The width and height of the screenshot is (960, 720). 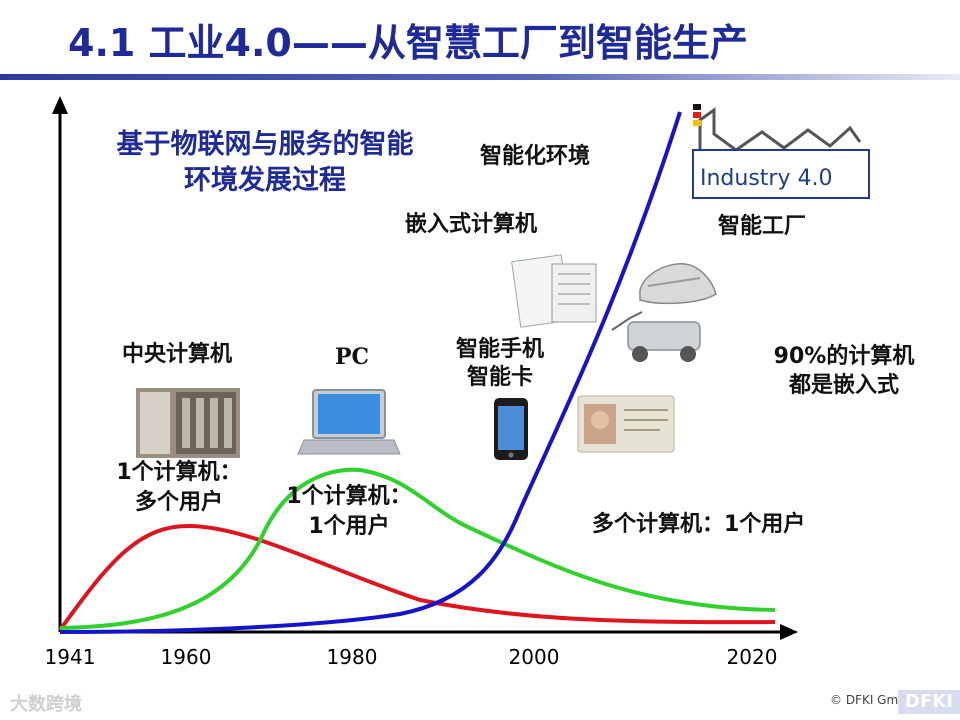 I want to click on id-card-icon, so click(x=626, y=424).